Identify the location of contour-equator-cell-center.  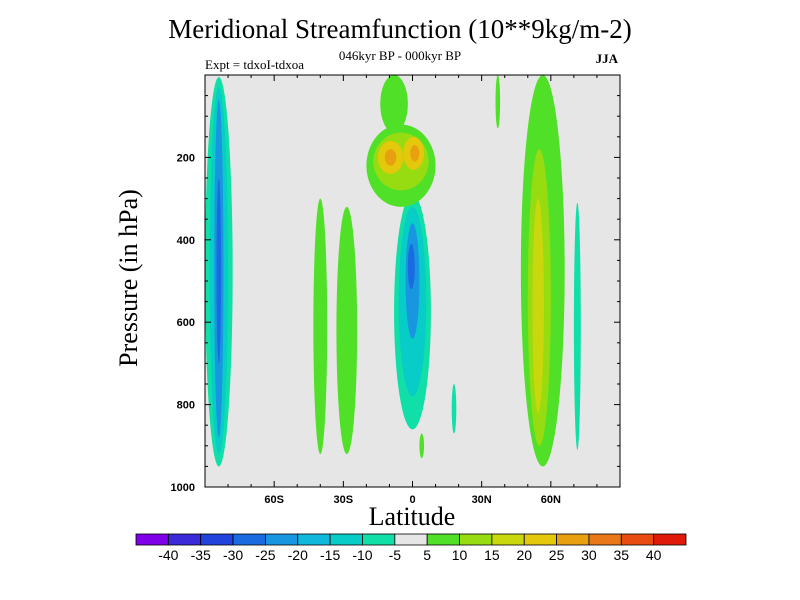
(411, 266).